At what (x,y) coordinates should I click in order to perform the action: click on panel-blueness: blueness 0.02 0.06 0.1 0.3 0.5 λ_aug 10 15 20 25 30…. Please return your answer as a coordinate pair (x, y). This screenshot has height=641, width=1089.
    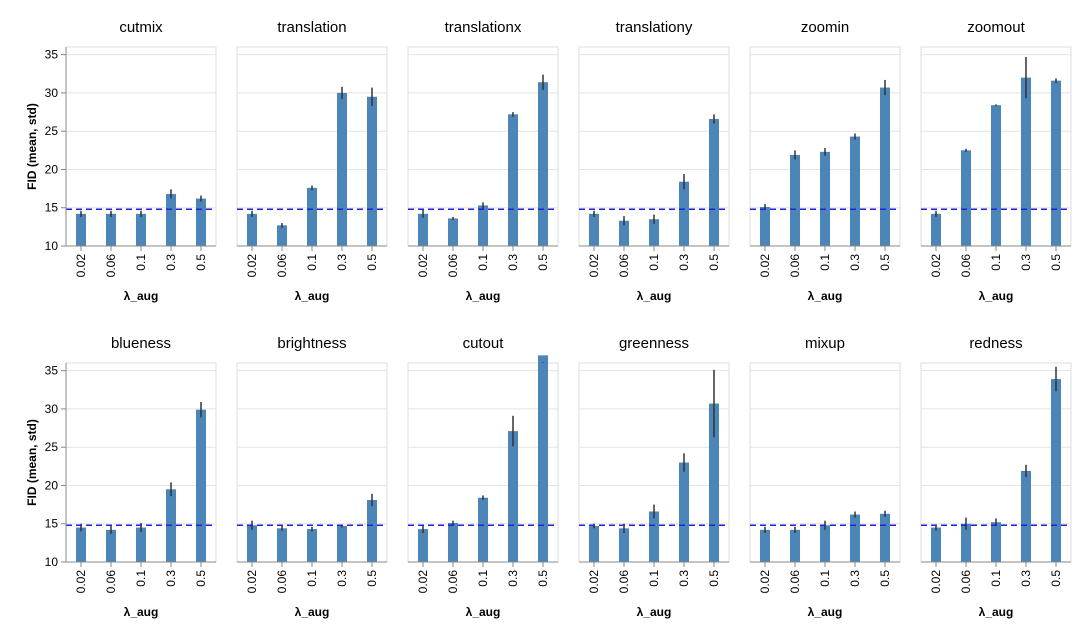
    Looking at the image, I should click on (121, 477).